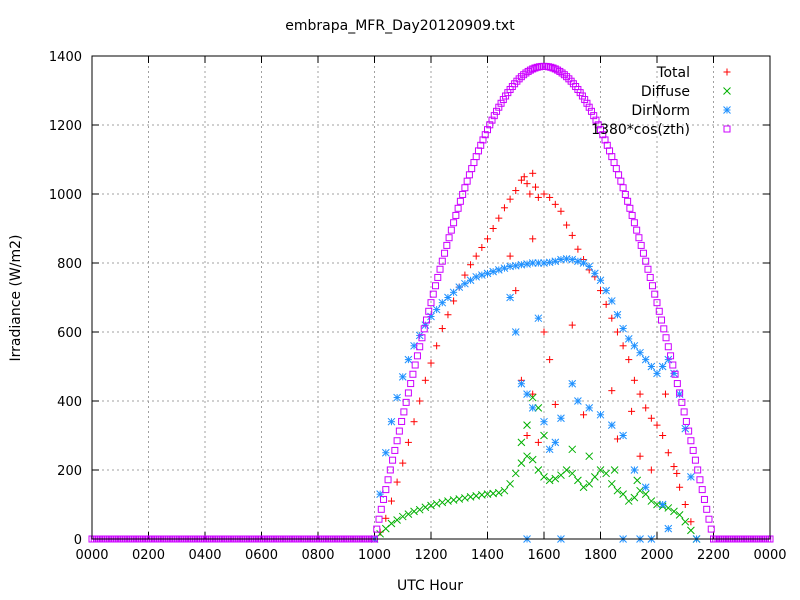 The image size is (800, 600). What do you see at coordinates (487, 555) in the screenshot?
I see `x-tick-label: 1400` at bounding box center [487, 555].